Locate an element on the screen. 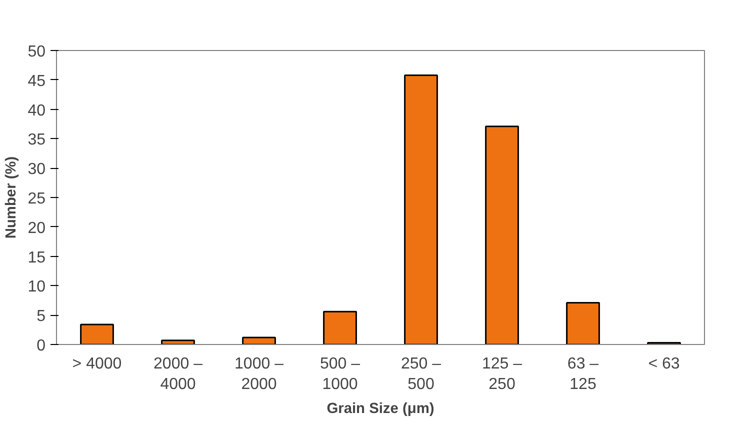  y-tick-label: 40 is located at coordinates (37, 111).